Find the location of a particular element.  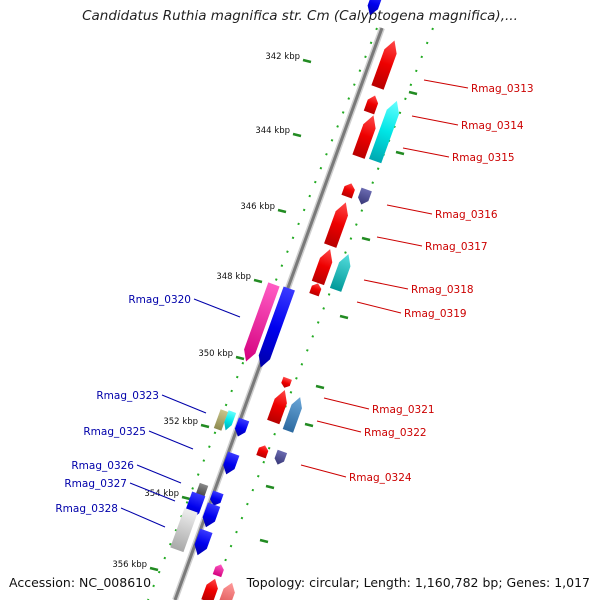

gene-label: Rmag_0318 is located at coordinates (442, 290).